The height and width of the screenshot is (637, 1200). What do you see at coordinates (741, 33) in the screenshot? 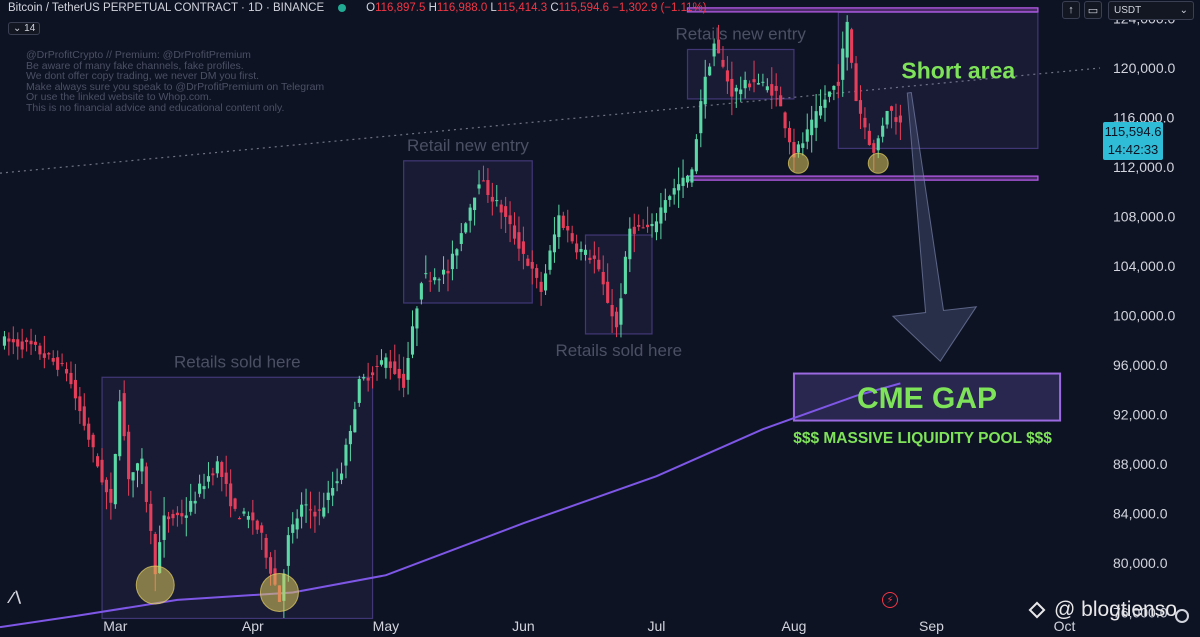
I see `annotation-label: Retails new entry` at bounding box center [741, 33].